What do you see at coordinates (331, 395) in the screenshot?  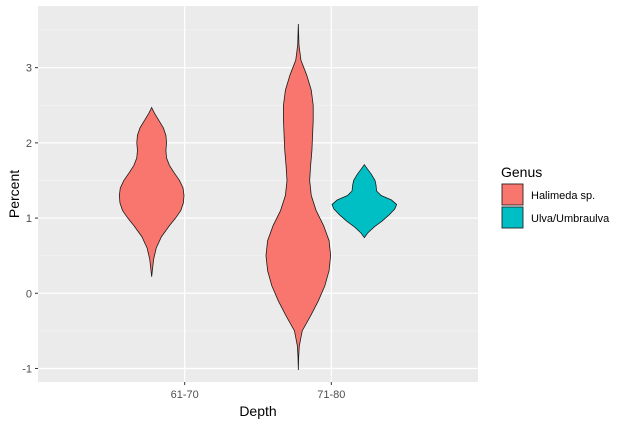 I see `x-tick-label: 71-80` at bounding box center [331, 395].